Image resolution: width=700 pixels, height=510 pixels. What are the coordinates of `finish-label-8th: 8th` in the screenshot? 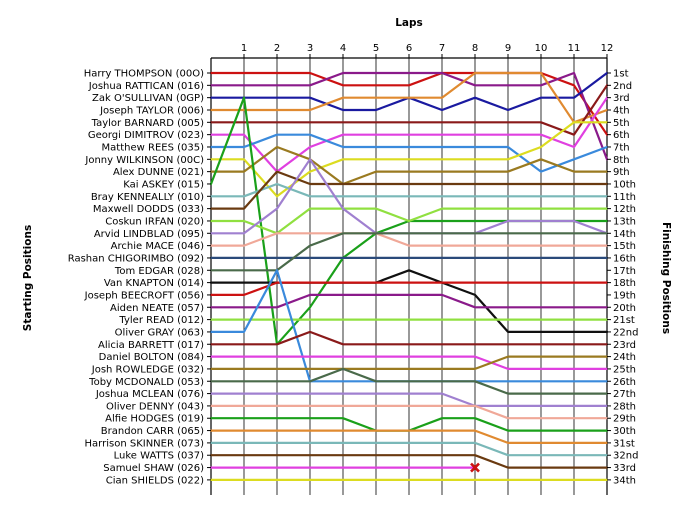 It's located at (621, 160).